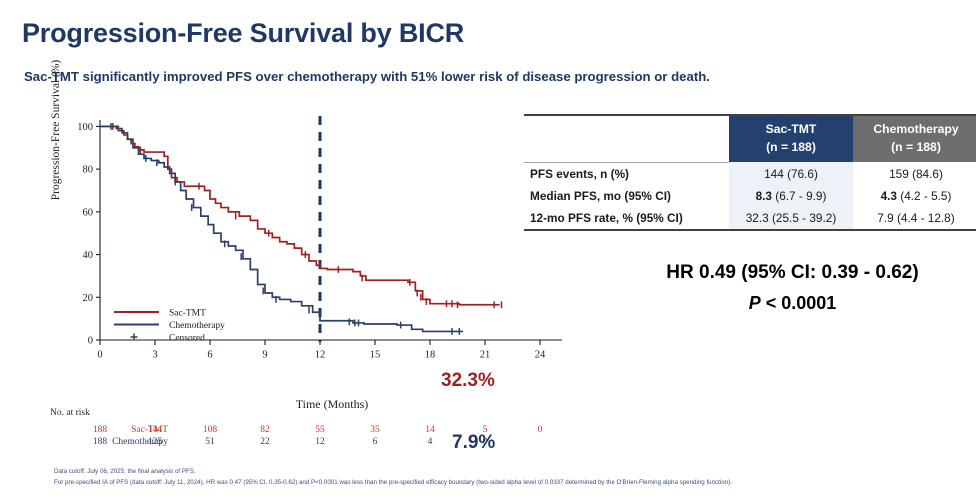 The height and width of the screenshot is (500, 976). I want to click on table-row: PFS events, n (%) 144 (76.6) 159 (84.6), so click(750, 173).